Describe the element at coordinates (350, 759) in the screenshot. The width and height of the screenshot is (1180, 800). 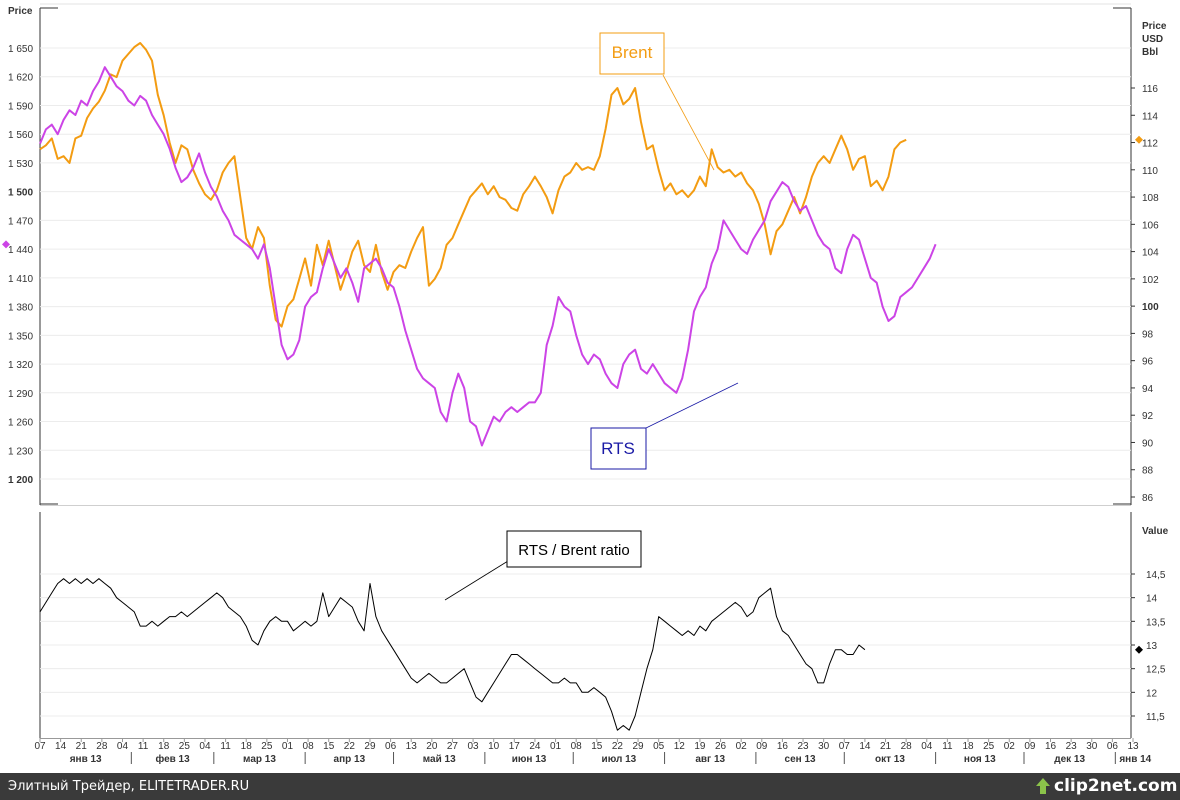
I see `month-label: апр 13` at that location.